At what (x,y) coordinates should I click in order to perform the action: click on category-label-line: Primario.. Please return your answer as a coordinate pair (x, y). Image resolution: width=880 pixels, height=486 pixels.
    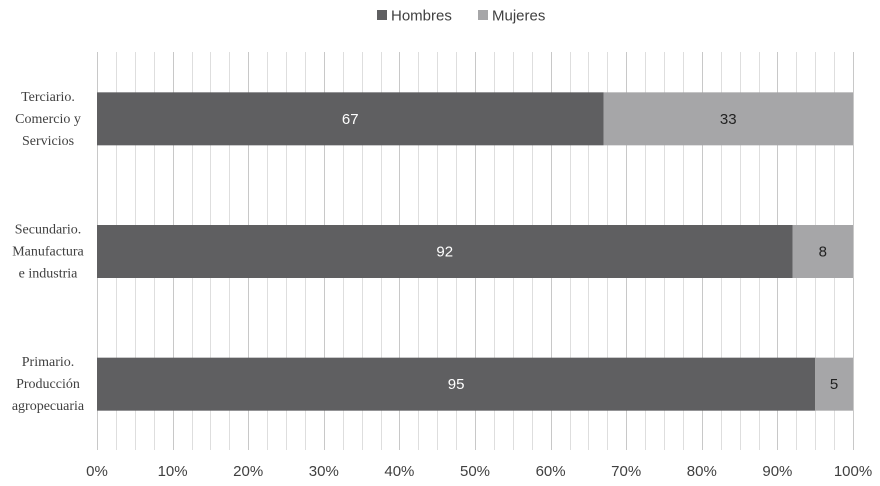
    Looking at the image, I should click on (48, 362).